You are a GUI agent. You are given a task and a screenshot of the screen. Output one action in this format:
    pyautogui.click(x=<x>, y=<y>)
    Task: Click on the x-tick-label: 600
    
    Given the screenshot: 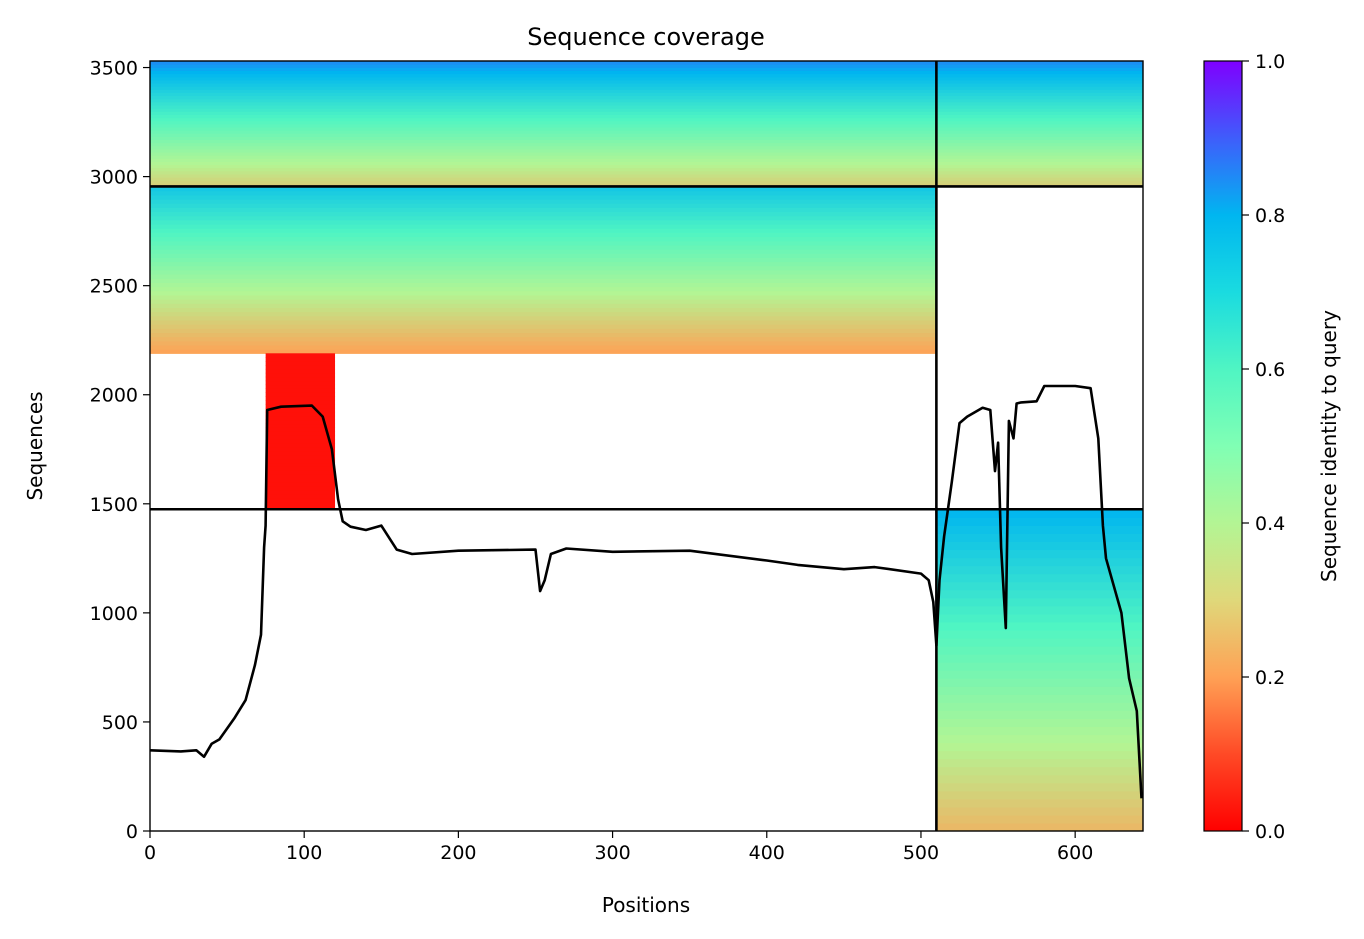 What is the action you would take?
    pyautogui.click(x=1075, y=853)
    